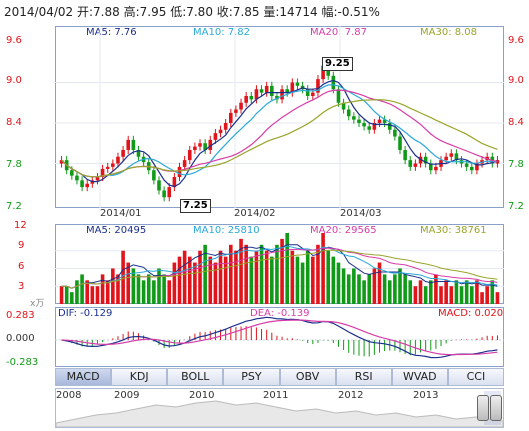 This screenshot has width=529, height=431. I want to click on tab-rsi: RSI, so click(363, 377).